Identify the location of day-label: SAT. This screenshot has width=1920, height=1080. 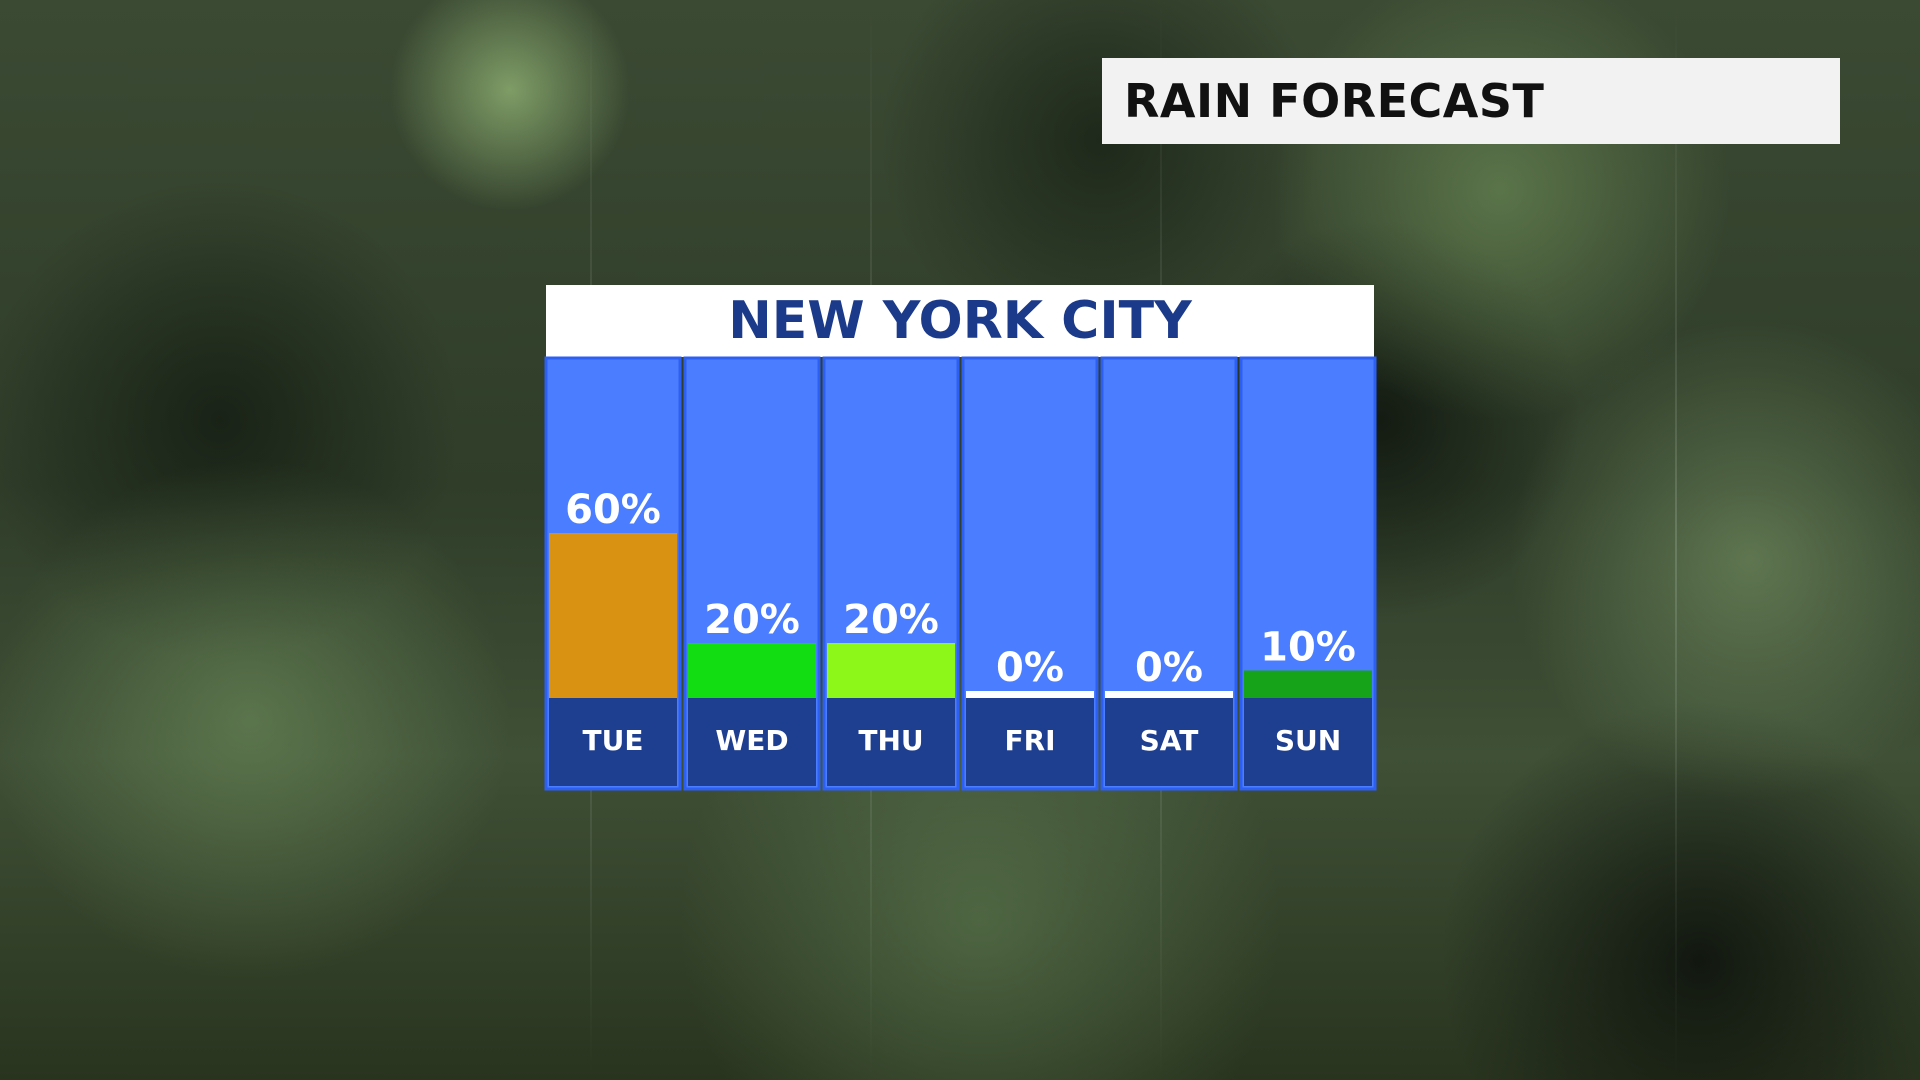
(1169, 740).